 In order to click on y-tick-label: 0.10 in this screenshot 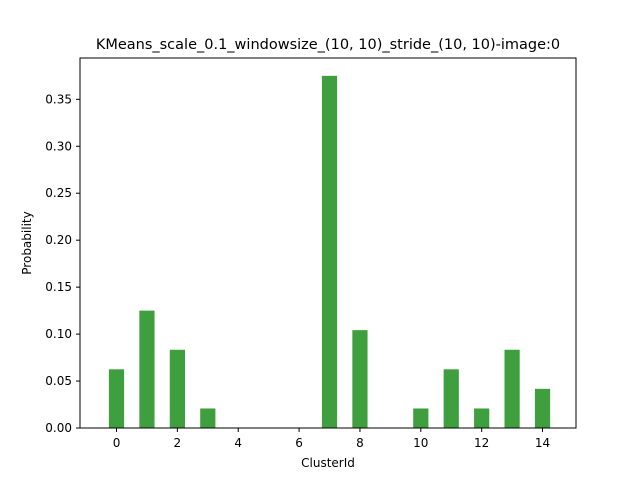, I will do `click(58, 334)`.